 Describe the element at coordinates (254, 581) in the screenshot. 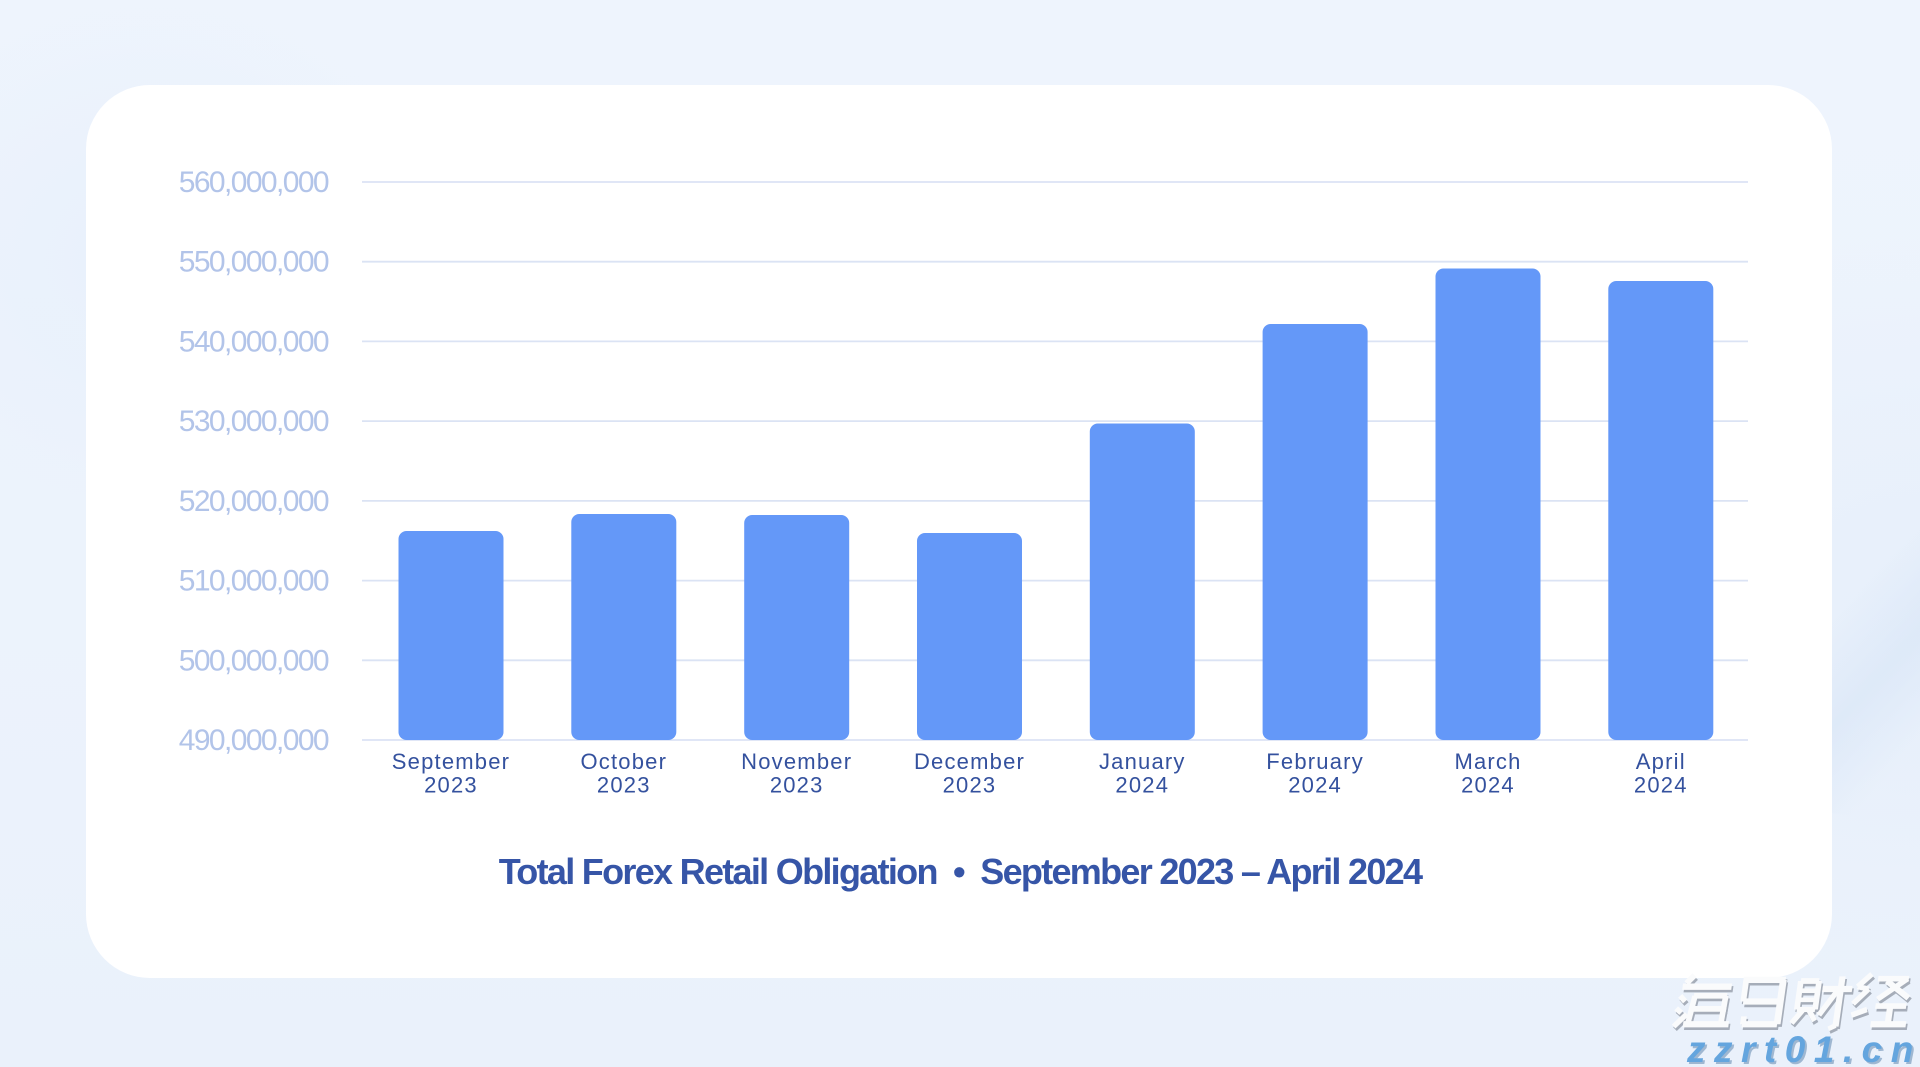

I see `svg-text: 510,000,000` at that location.